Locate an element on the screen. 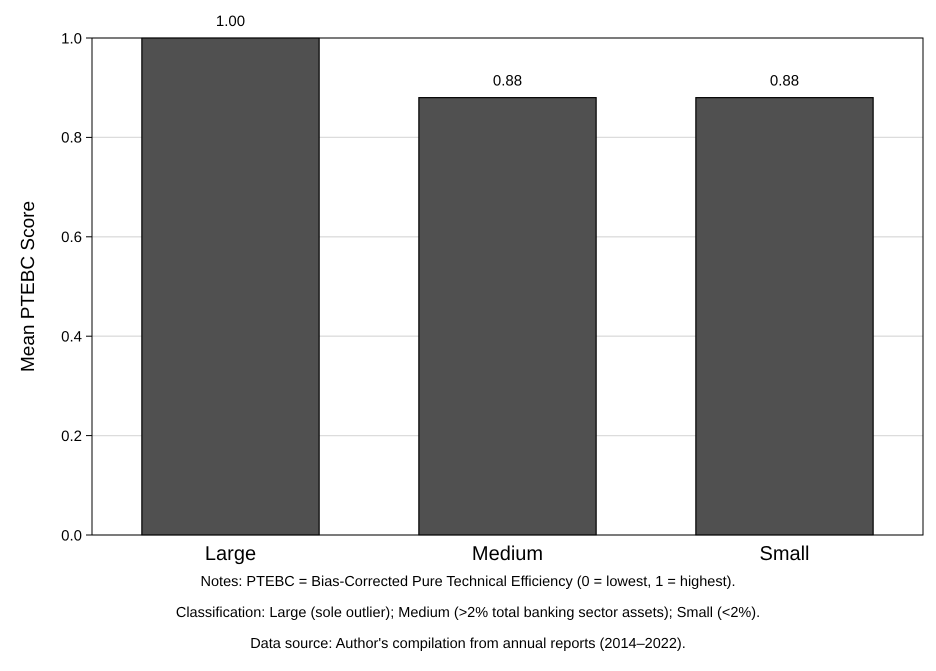  y-tick-label: 0.0 is located at coordinates (71, 535).